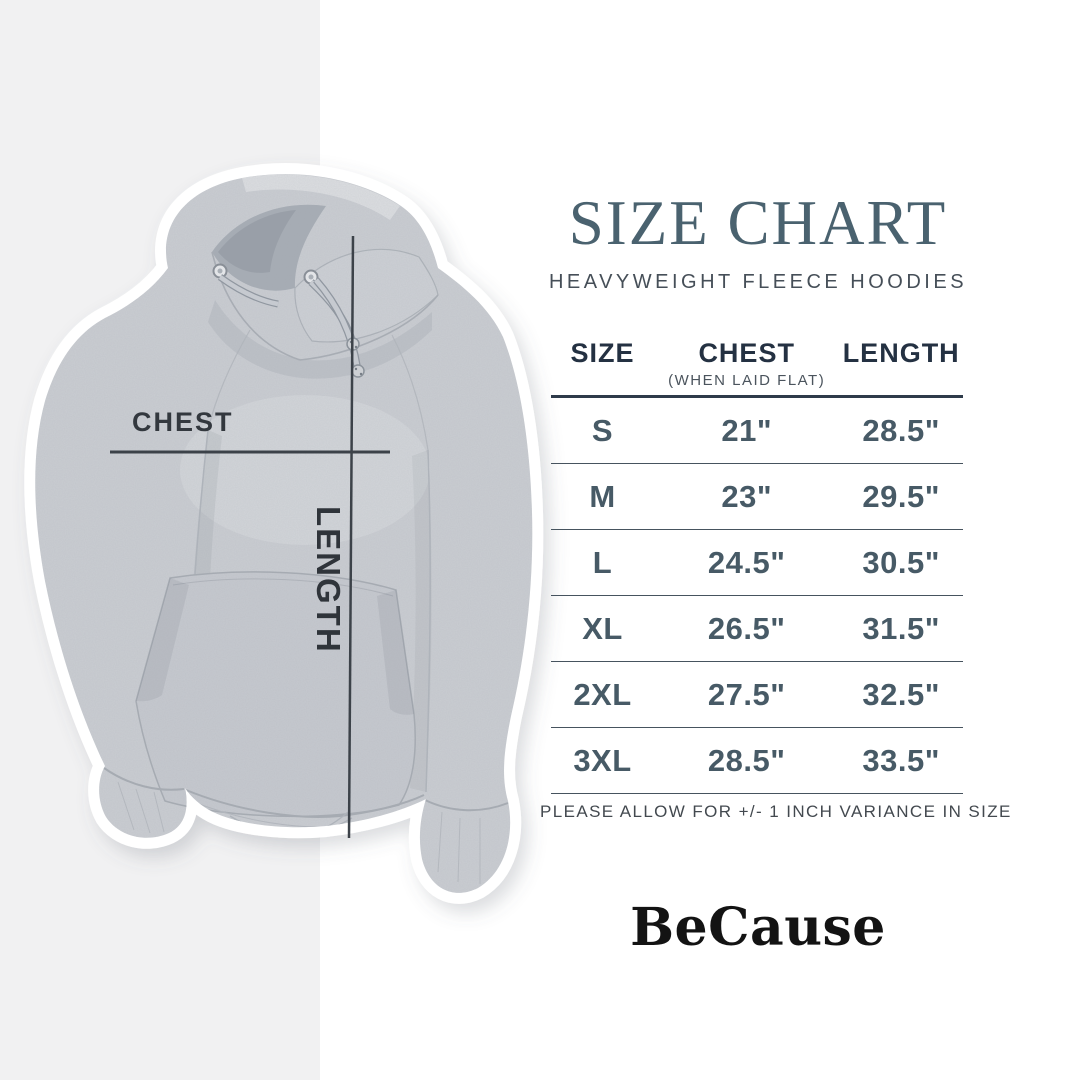 The width and height of the screenshot is (1080, 1080). I want to click on table-row: 2XL 27.5" 32.5", so click(757, 695).